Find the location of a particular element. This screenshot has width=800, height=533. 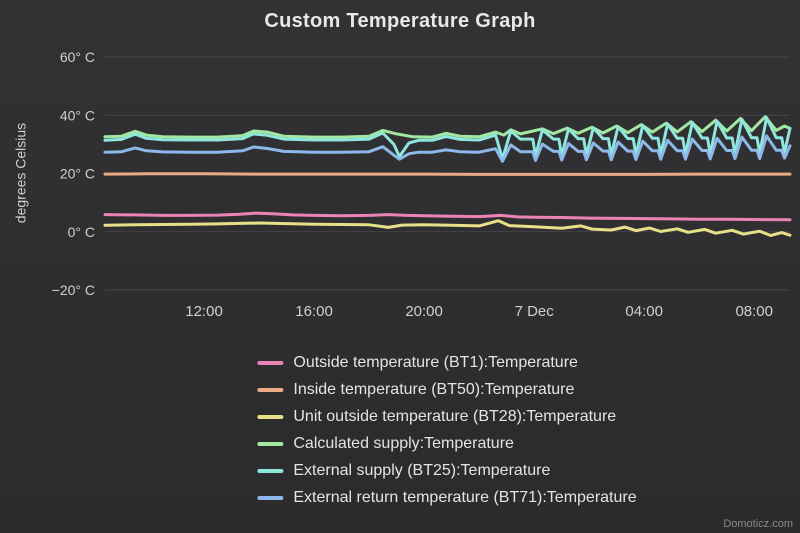

x-tick-label: 20:00 is located at coordinates (424, 311).